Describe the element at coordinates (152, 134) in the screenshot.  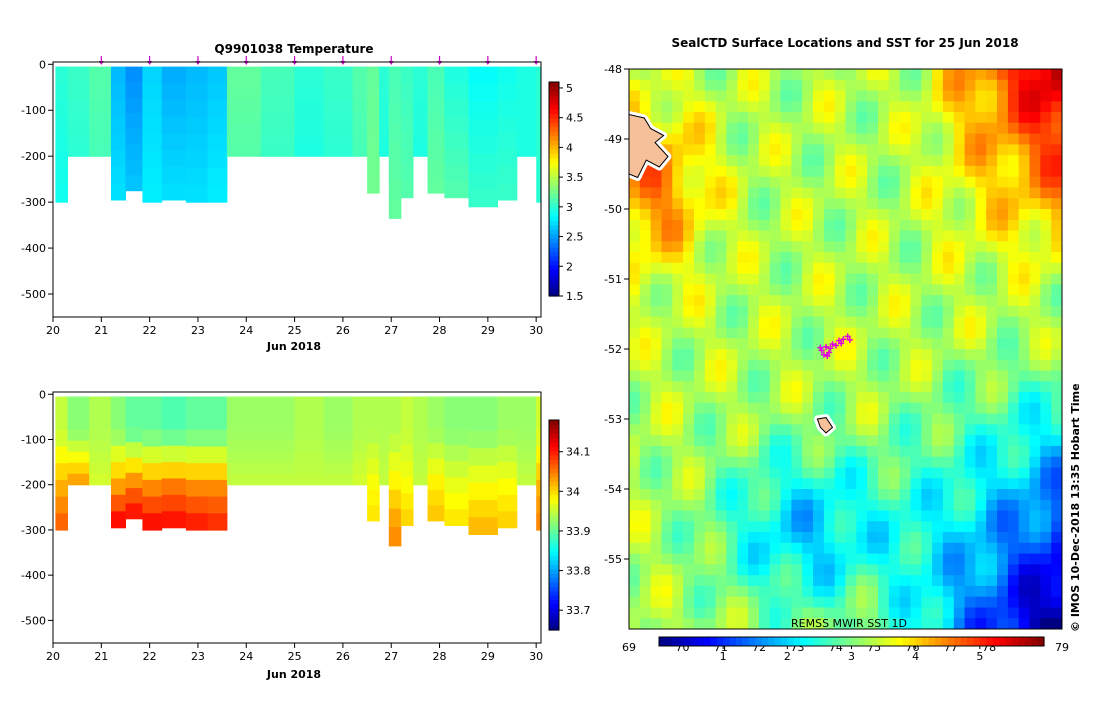
I see `profile-column` at that location.